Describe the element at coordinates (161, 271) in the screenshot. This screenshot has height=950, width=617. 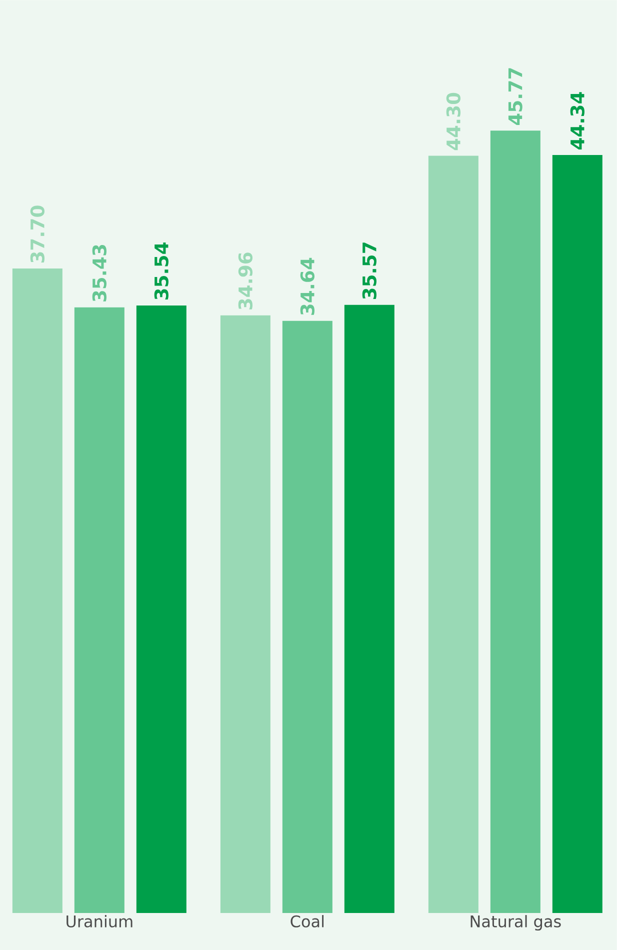
I see `data-label: 35.54` at that location.